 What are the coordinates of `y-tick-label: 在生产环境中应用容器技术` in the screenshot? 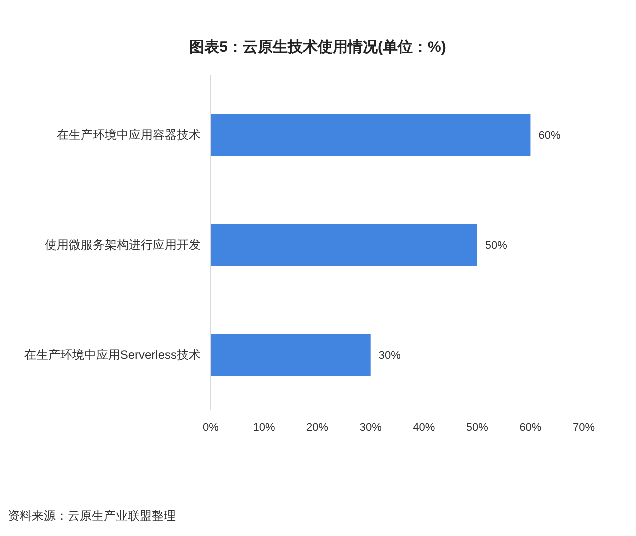 It's located at (129, 135).